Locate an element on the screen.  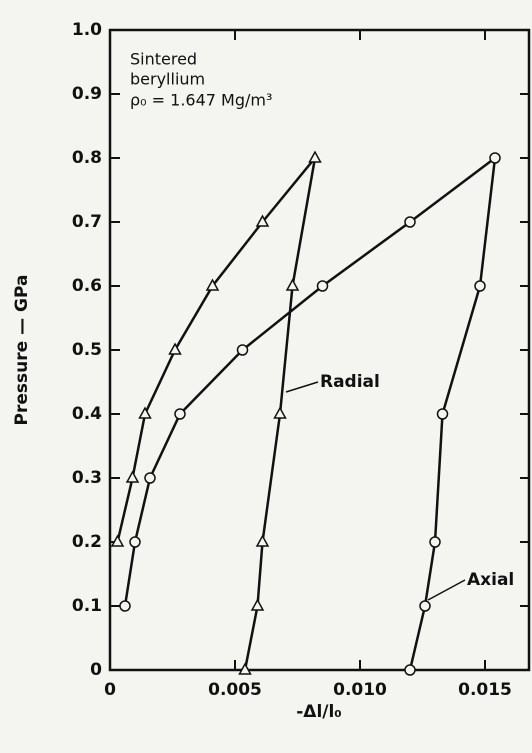
y-tick-label: 0.3 is located at coordinates (87, 478).